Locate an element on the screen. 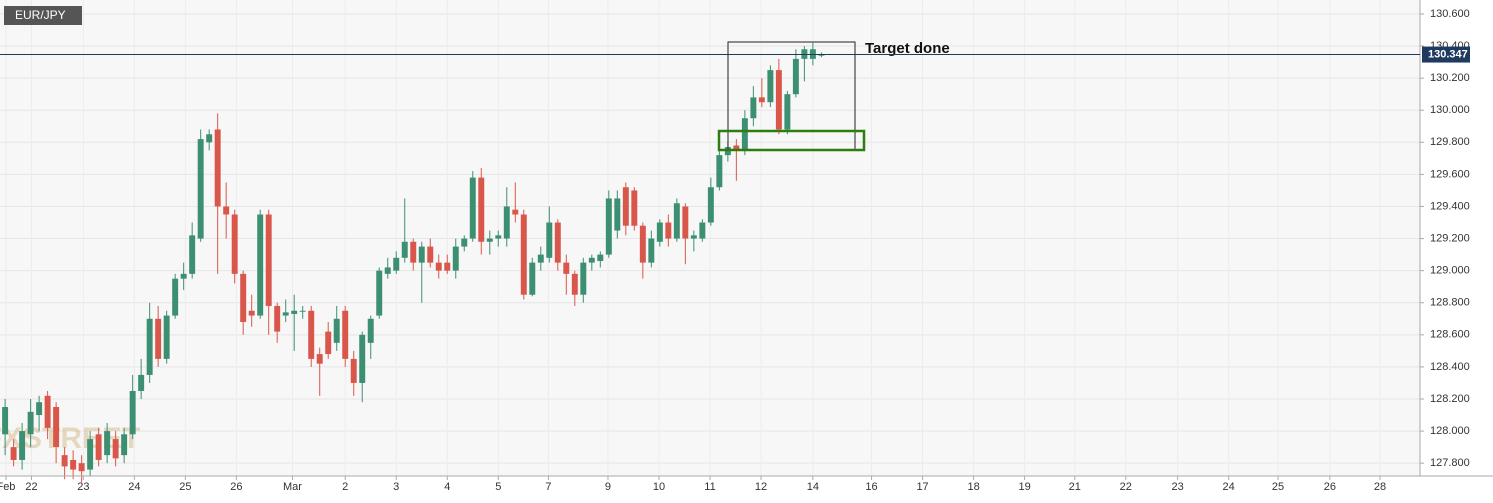 The width and height of the screenshot is (1493, 503). x-tick-label: 19 is located at coordinates (1024, 487).